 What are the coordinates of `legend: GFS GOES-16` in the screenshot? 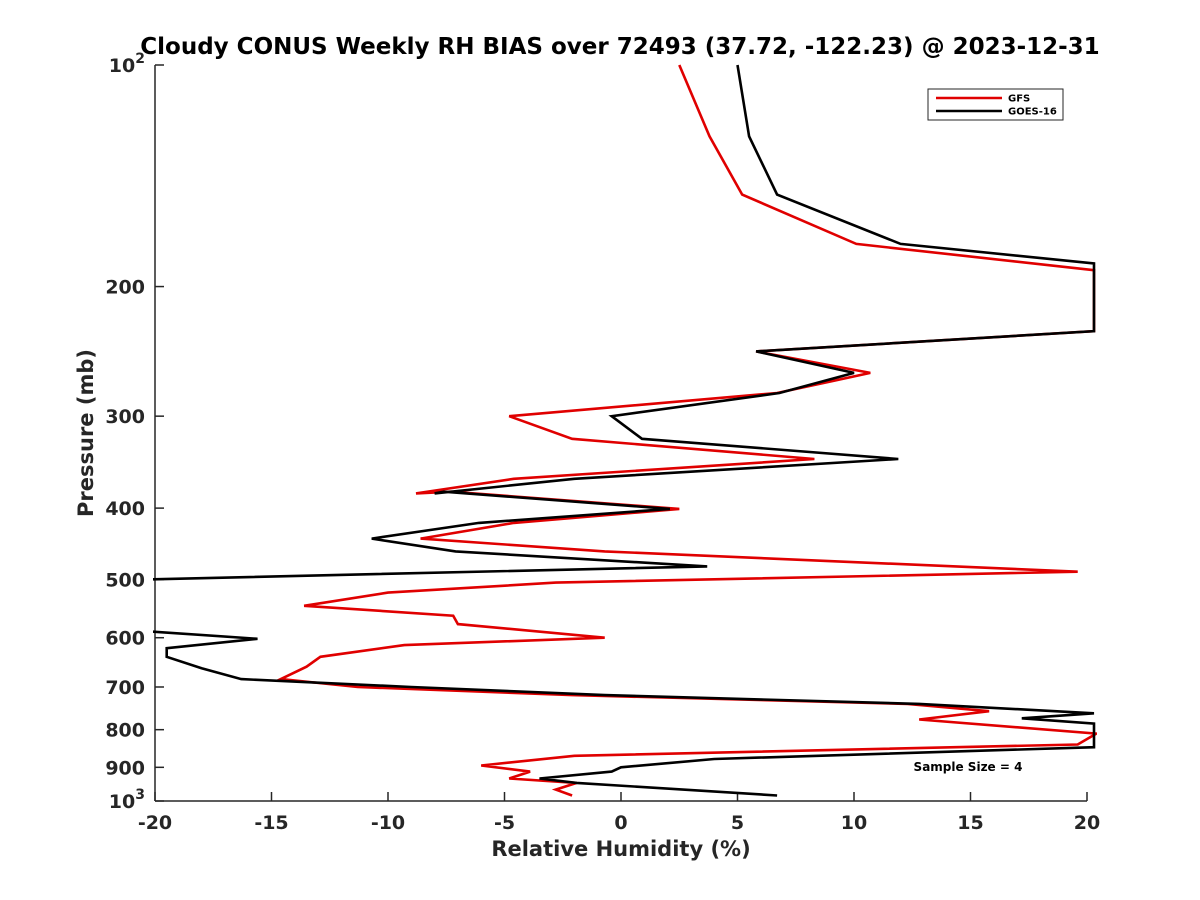 It's located at (995, 104).